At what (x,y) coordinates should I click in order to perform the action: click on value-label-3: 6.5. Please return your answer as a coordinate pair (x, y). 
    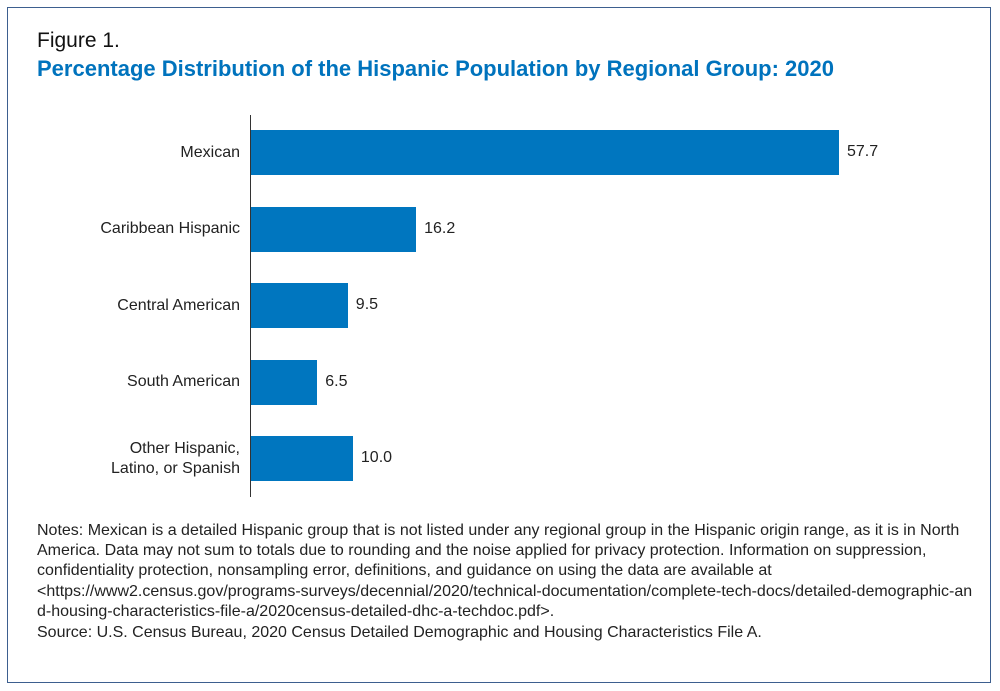
    Looking at the image, I should click on (336, 381).